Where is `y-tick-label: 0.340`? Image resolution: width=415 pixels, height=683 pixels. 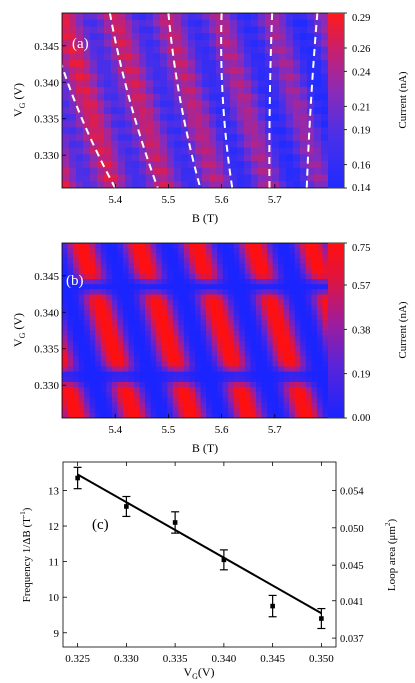 y-tick-label: 0.340 is located at coordinates (46, 313).